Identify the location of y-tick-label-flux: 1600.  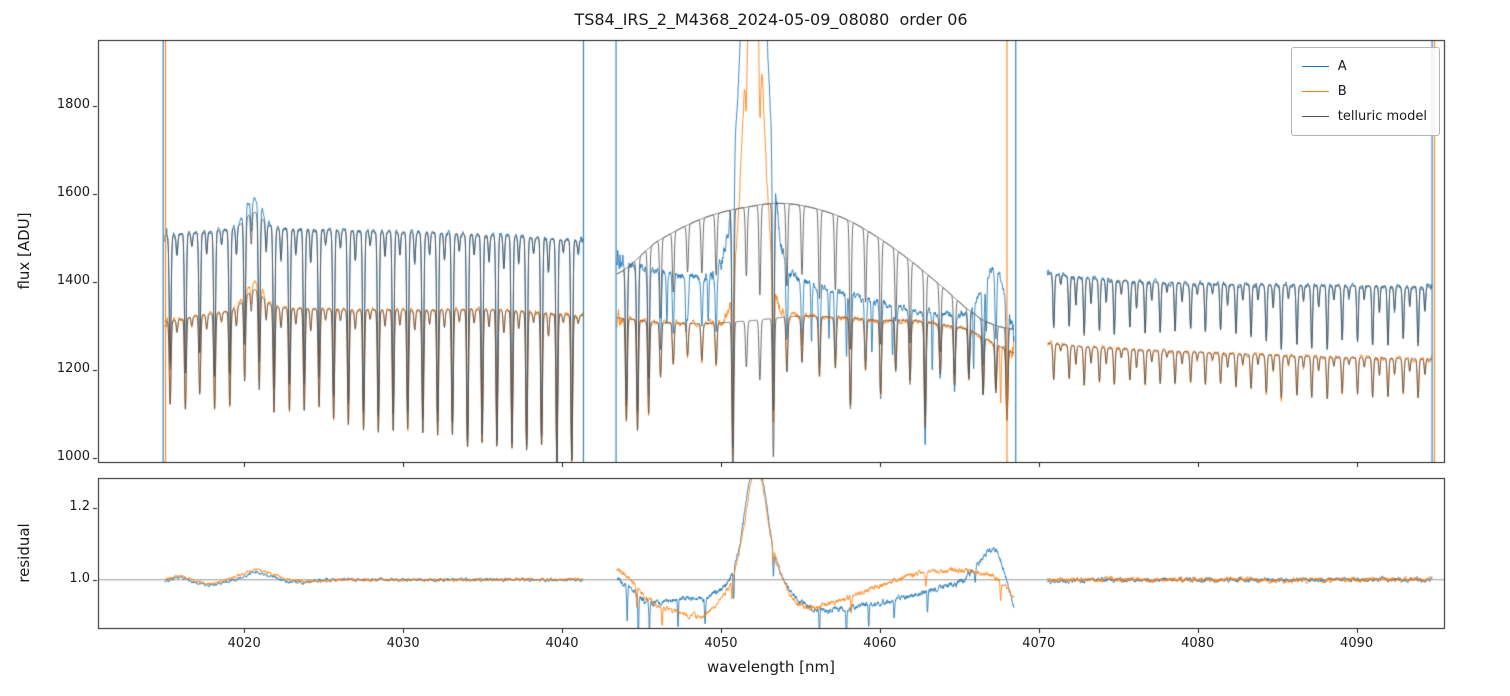
(73, 192).